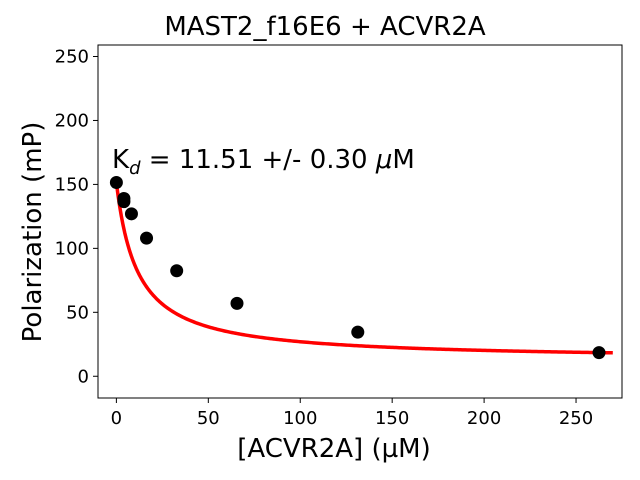  Describe the element at coordinates (72, 248) in the screenshot. I see `y-tick-label: 100` at that location.